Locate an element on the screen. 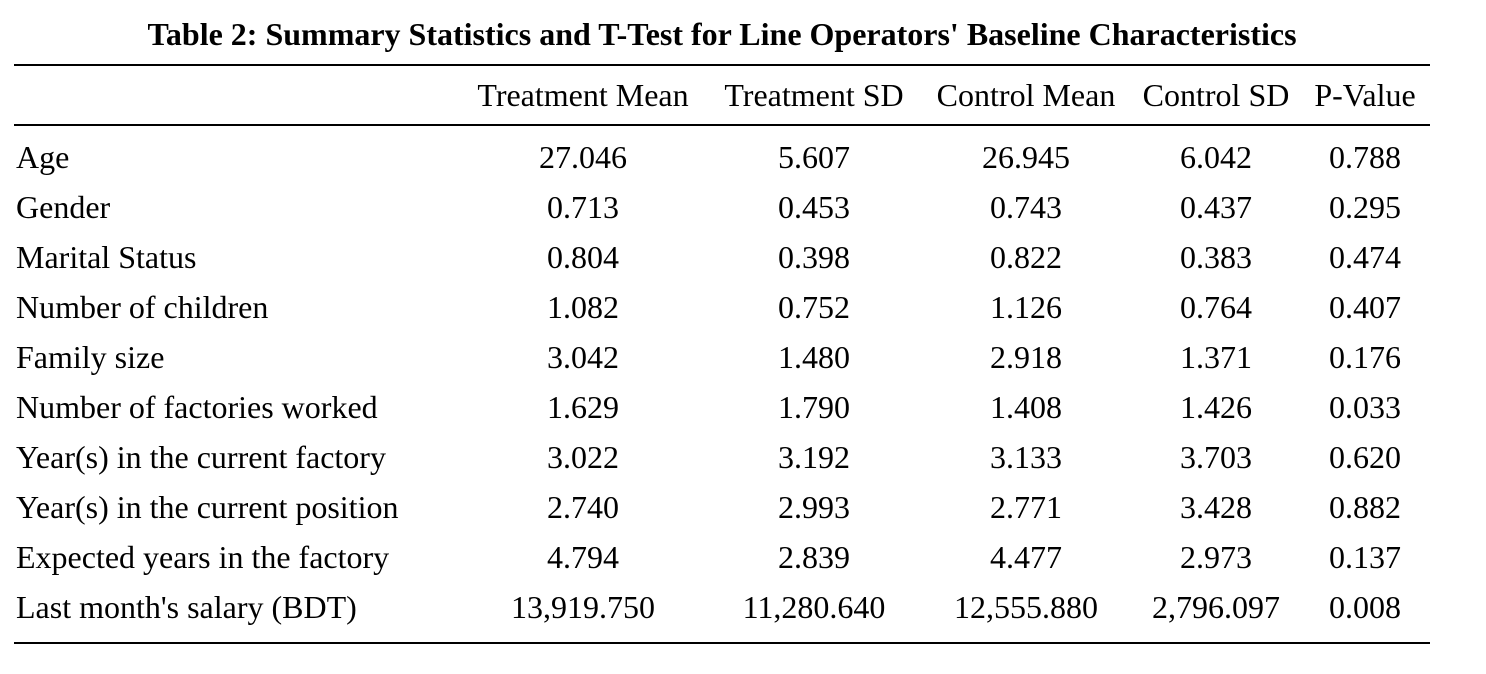  cell-treatment-mean: 4.794 is located at coordinates (583, 556).